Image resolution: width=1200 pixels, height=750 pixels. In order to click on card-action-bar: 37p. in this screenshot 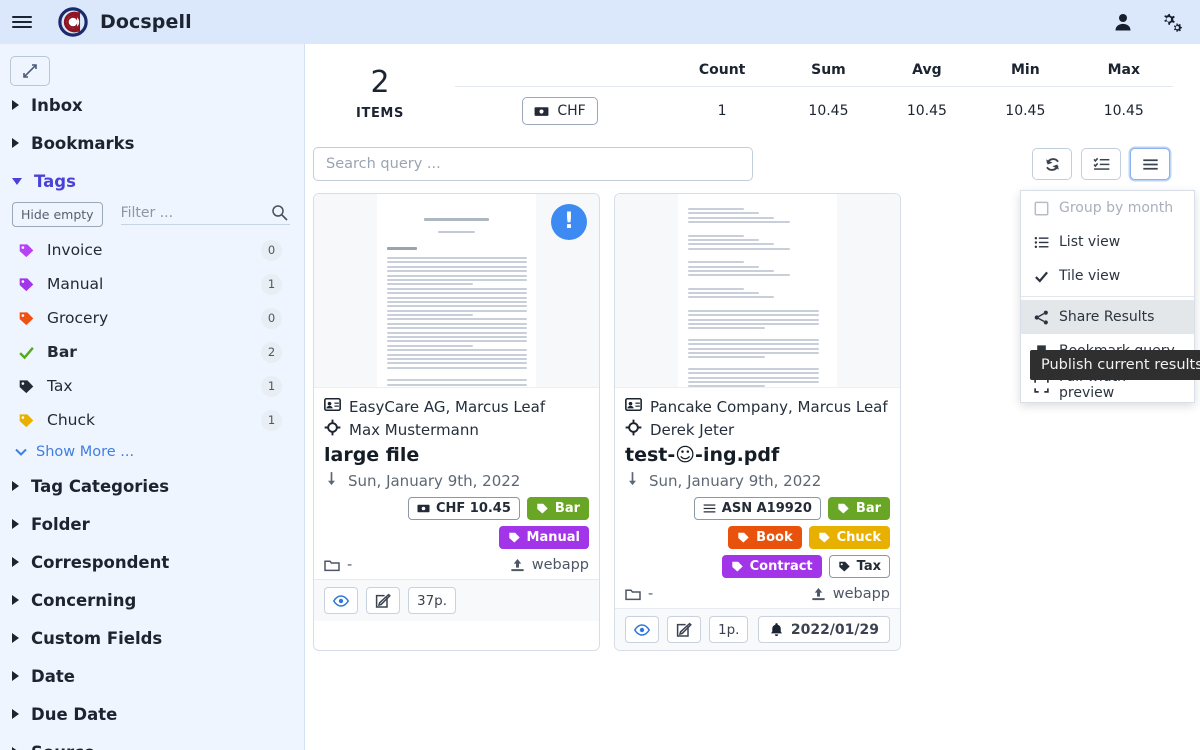, I will do `click(456, 600)`.